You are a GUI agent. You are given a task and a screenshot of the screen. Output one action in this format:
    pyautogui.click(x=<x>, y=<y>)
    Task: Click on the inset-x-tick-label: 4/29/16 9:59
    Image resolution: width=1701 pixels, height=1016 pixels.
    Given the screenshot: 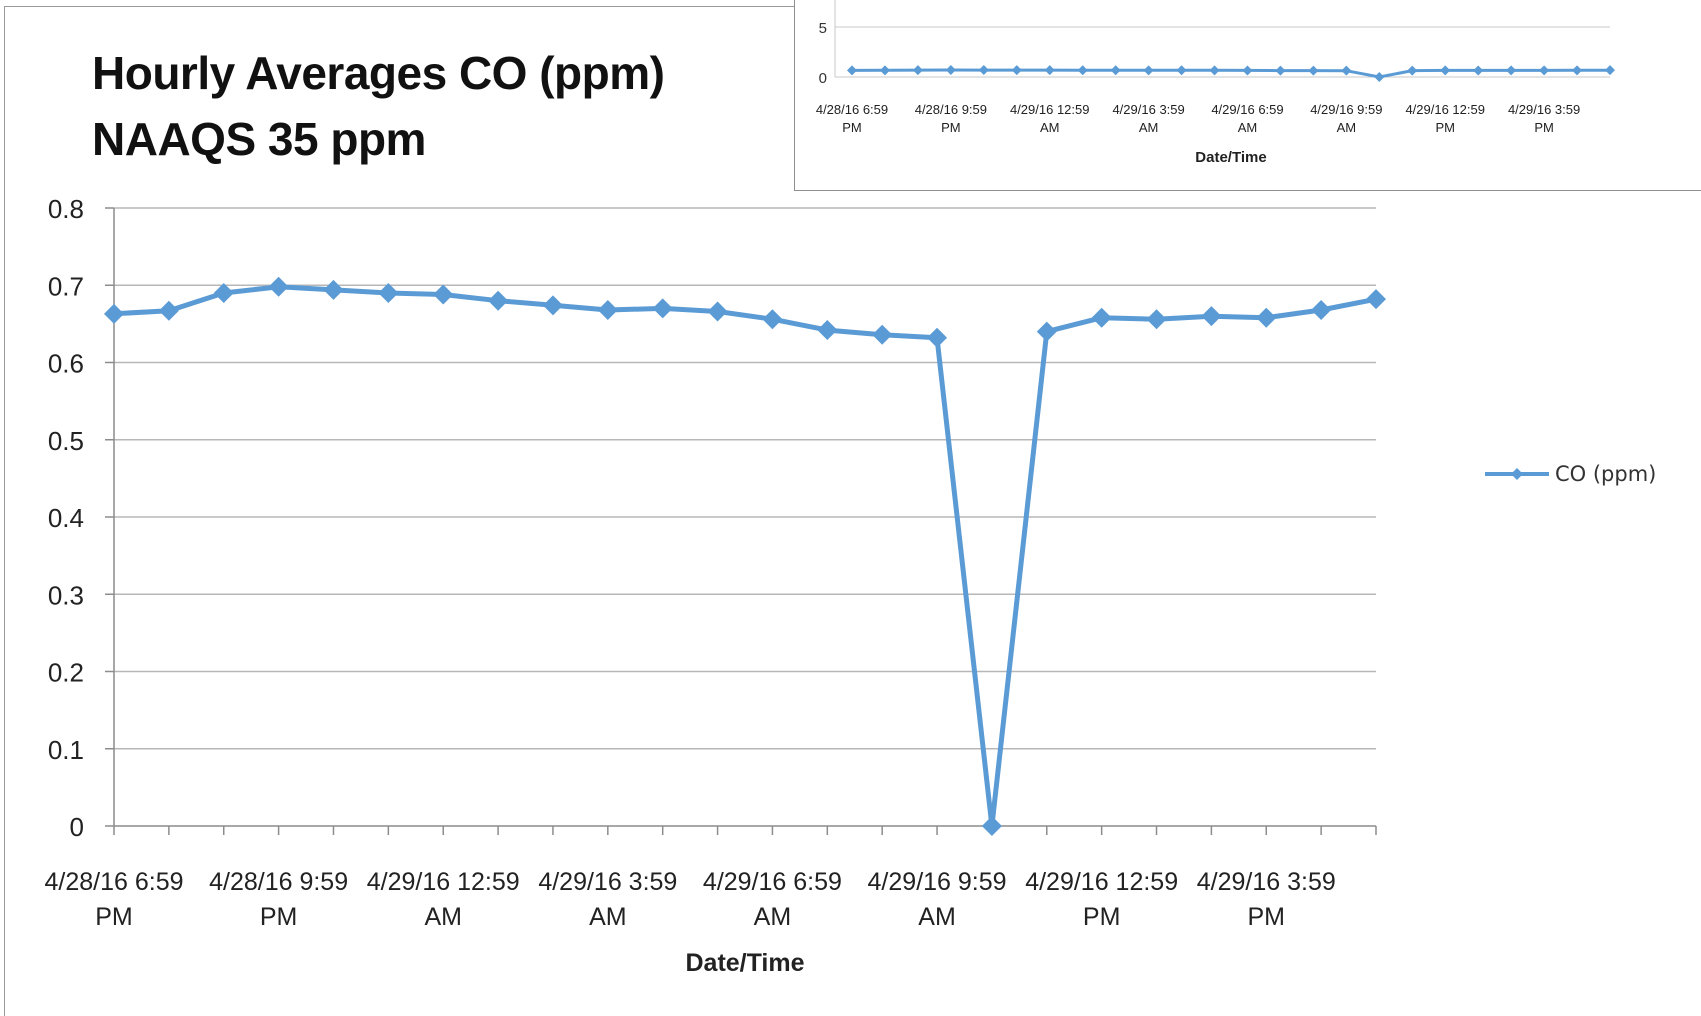 What is the action you would take?
    pyautogui.click(x=1346, y=109)
    